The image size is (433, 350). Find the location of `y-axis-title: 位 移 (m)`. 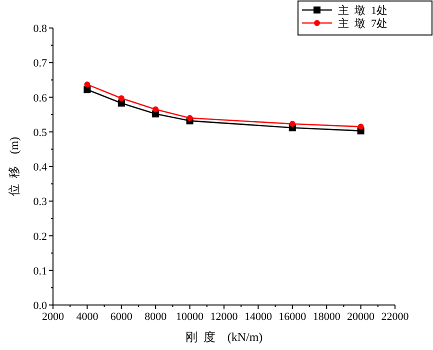

y-axis-title: 位 移 (m) is located at coordinates (14, 166).